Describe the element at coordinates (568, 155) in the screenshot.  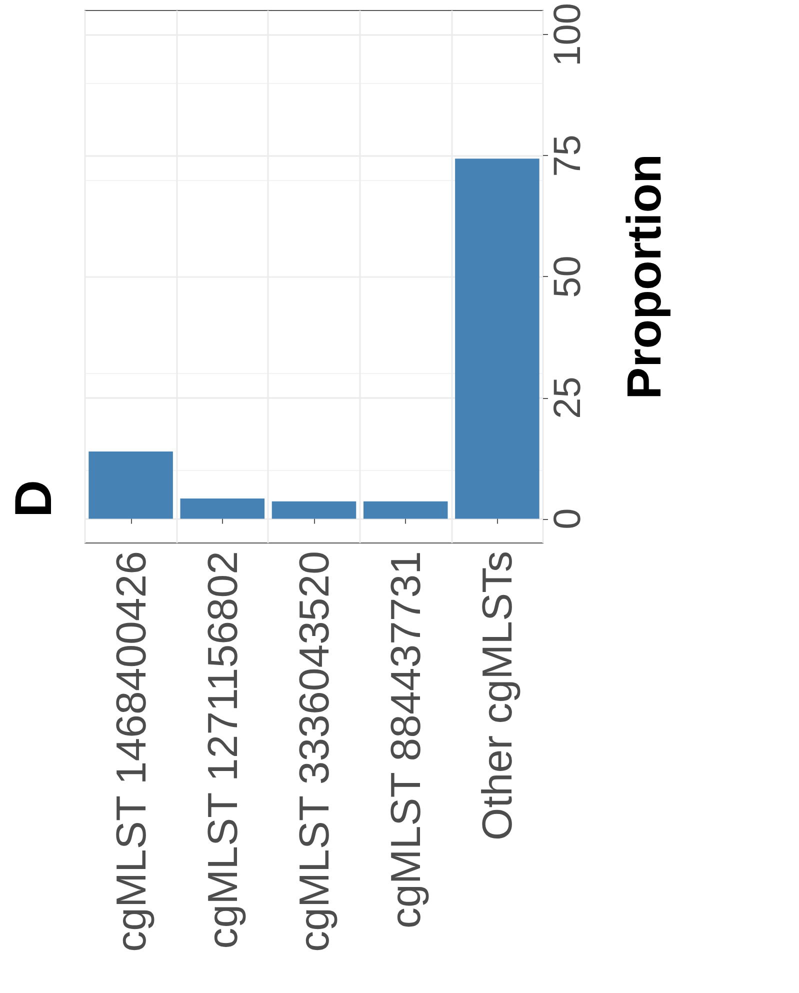
I see `y-tick-label: 75` at that location.